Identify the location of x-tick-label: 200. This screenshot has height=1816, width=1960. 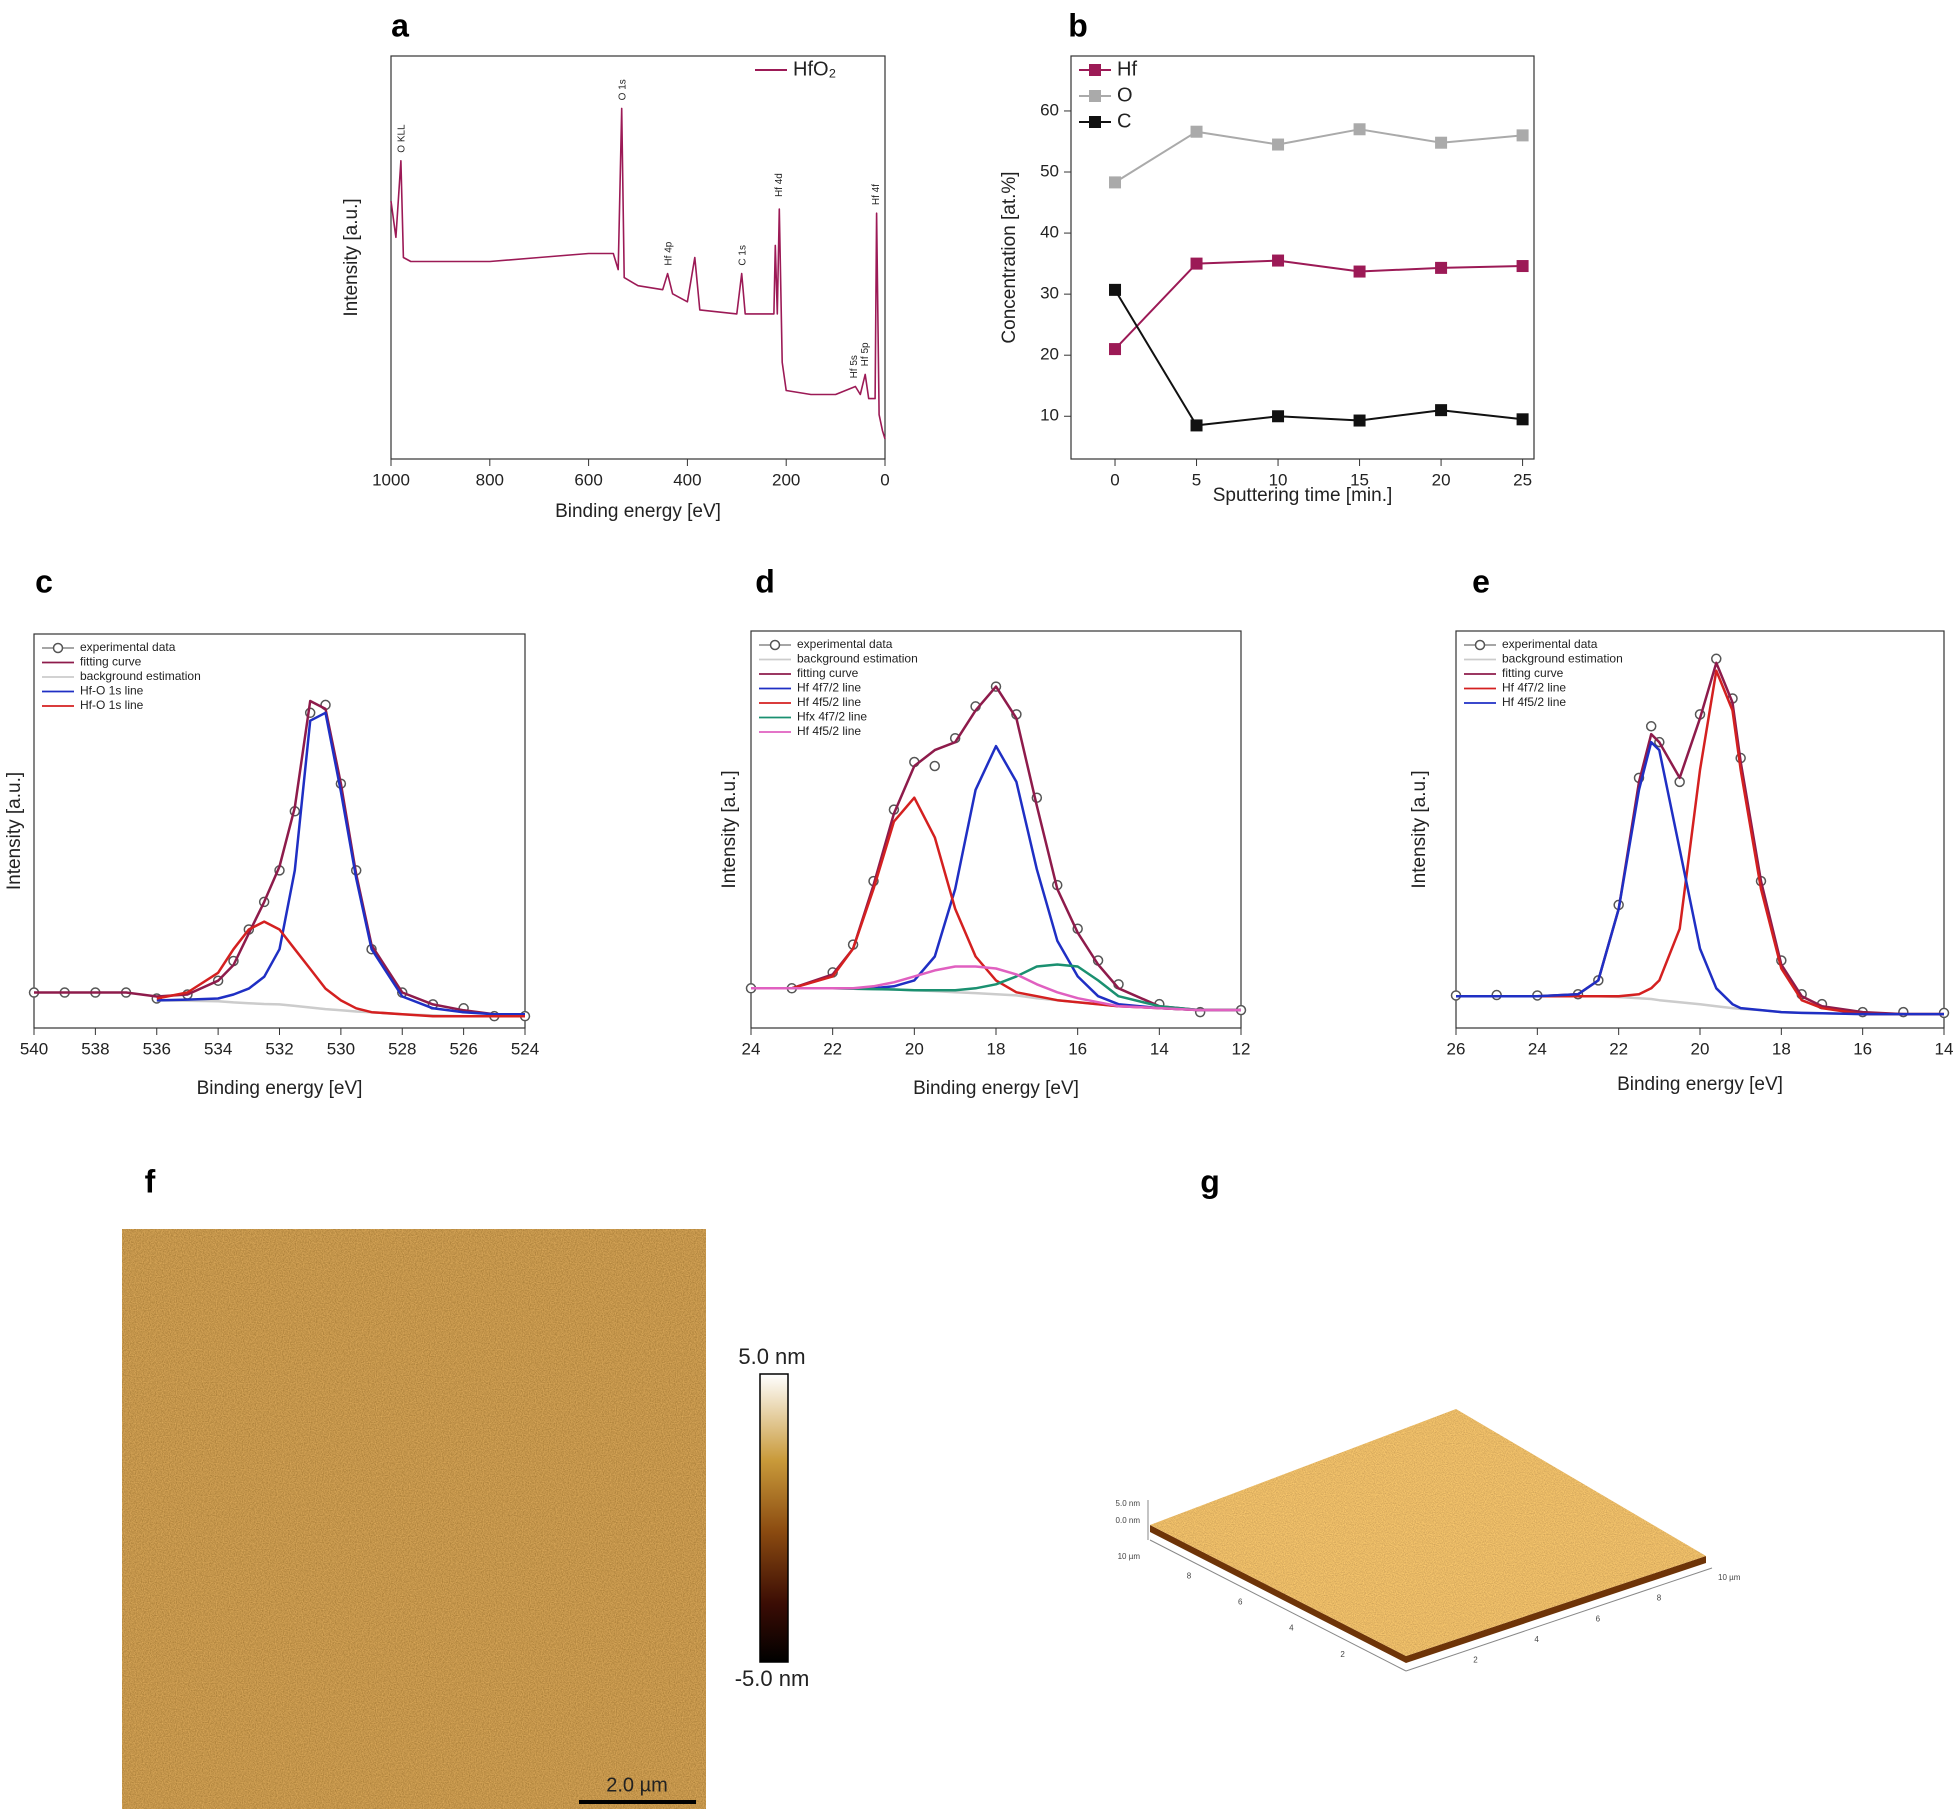
(786, 479).